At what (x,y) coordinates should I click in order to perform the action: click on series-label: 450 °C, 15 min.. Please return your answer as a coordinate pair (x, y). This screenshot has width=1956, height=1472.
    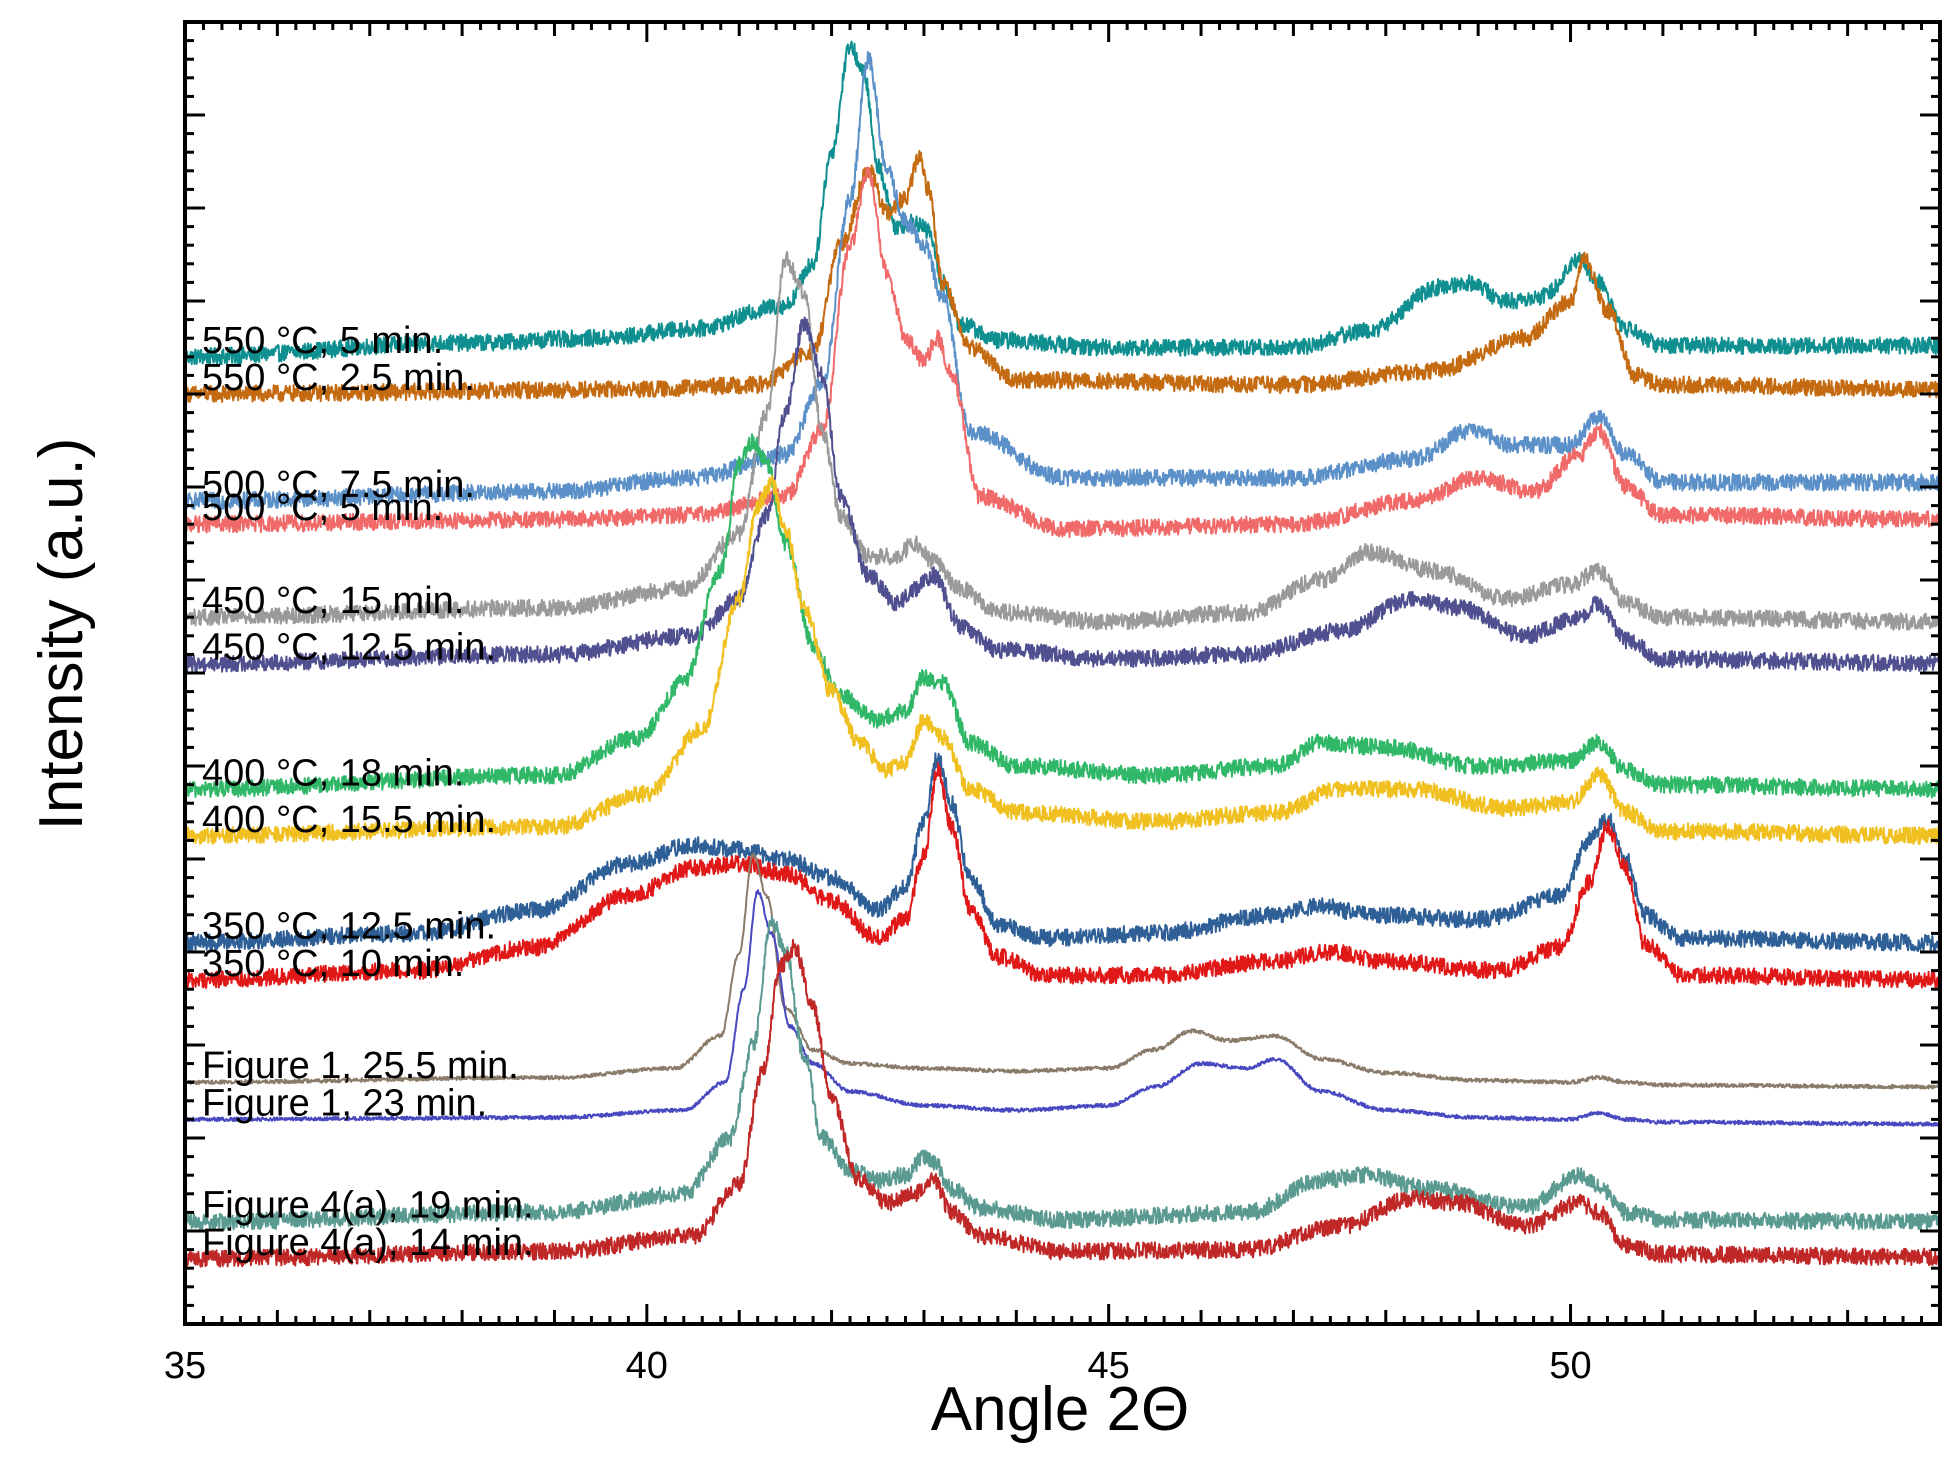
    Looking at the image, I should click on (333, 601).